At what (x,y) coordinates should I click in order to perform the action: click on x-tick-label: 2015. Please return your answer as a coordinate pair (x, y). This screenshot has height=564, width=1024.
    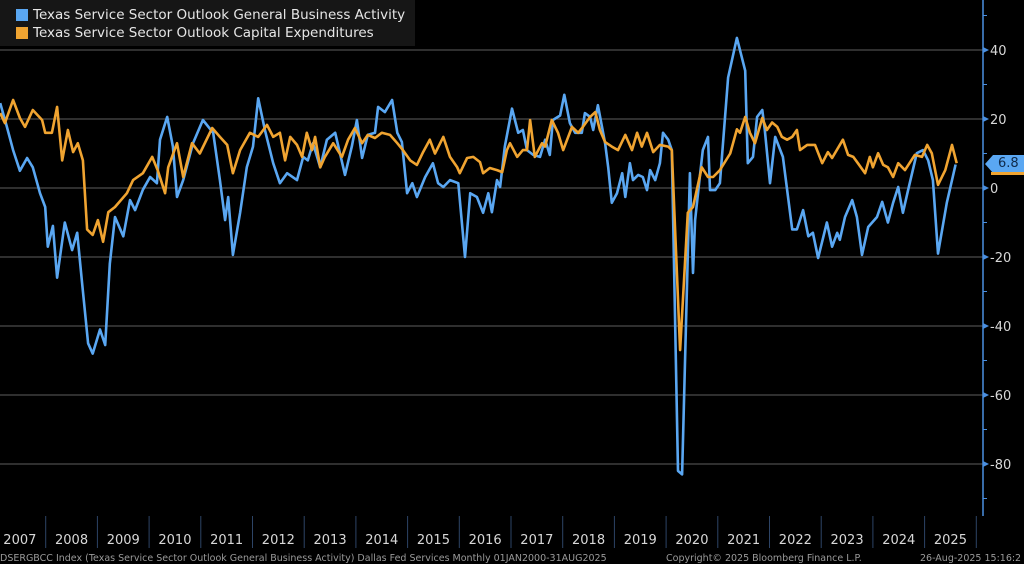
    Looking at the image, I should click on (433, 540).